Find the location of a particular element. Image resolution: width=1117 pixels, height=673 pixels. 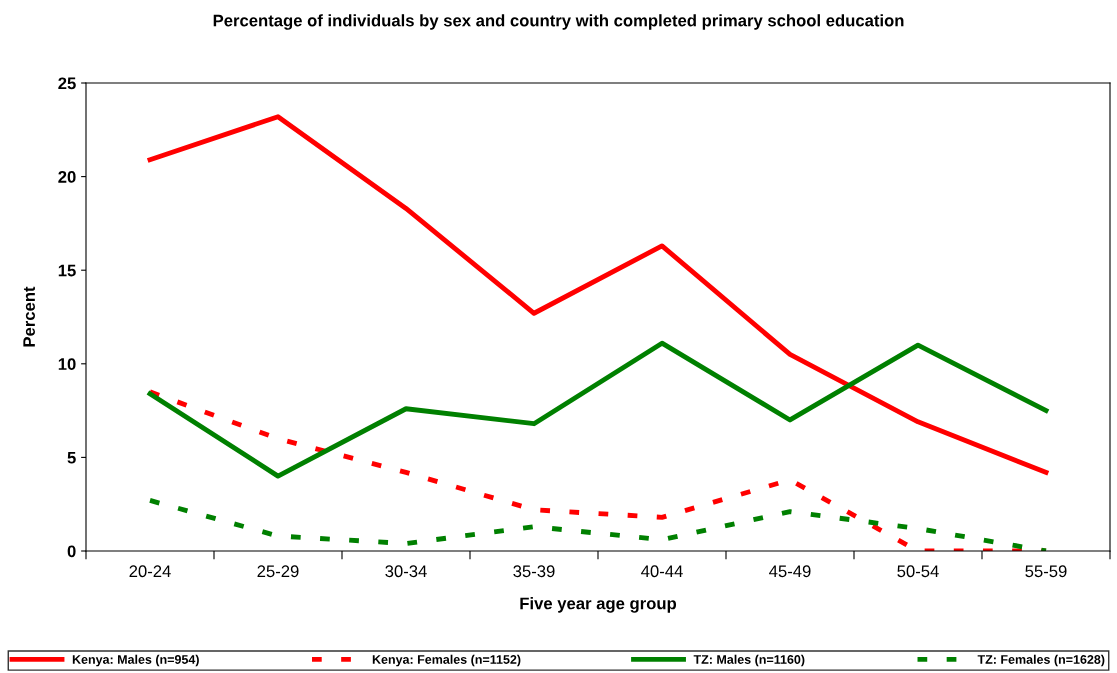

chart-title: Percentage of individuals by sex and country with completed primary school education is located at coordinates (558, 22).